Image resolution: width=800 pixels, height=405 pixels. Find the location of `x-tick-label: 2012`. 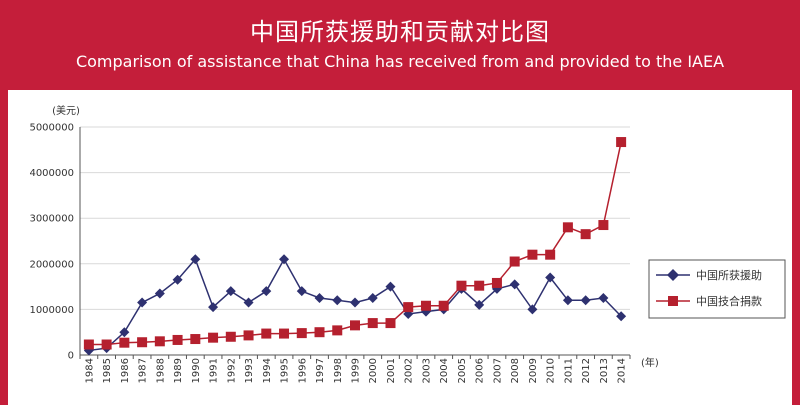

x-tick-label: 2012 is located at coordinates (586, 370).